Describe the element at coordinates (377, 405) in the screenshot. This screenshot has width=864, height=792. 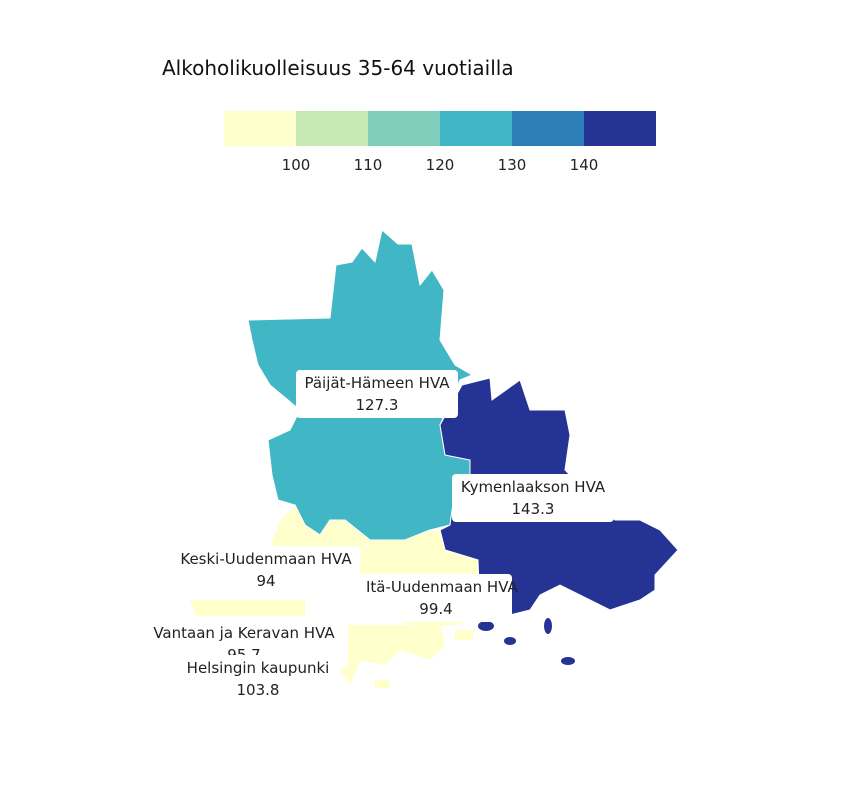
I see `region-value: 127.3` at that location.